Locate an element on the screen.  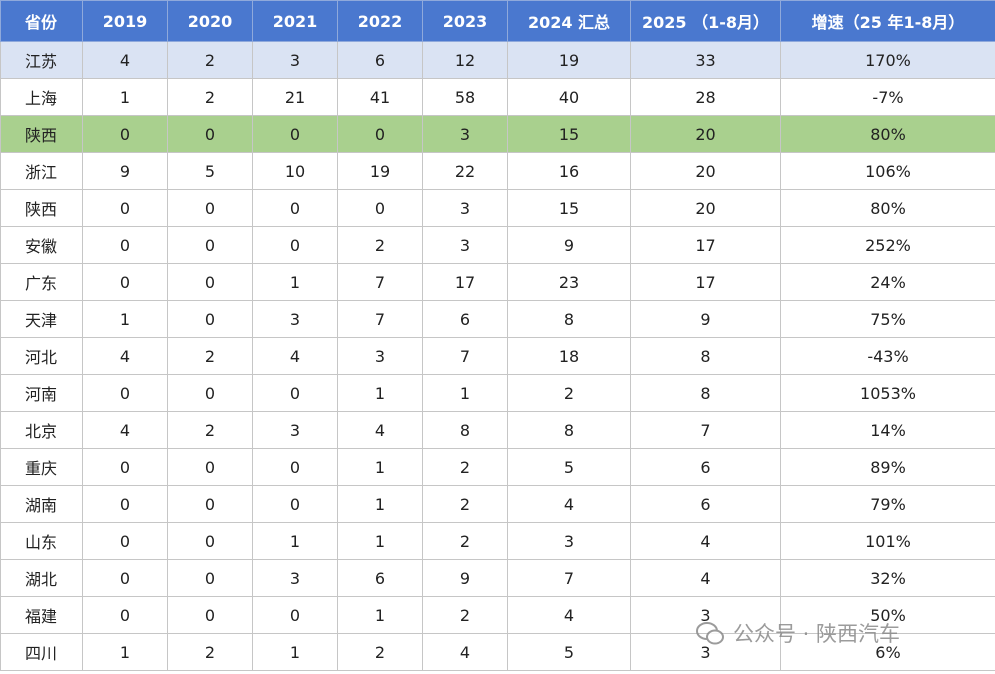
value-cell: 18 is located at coordinates (569, 356).